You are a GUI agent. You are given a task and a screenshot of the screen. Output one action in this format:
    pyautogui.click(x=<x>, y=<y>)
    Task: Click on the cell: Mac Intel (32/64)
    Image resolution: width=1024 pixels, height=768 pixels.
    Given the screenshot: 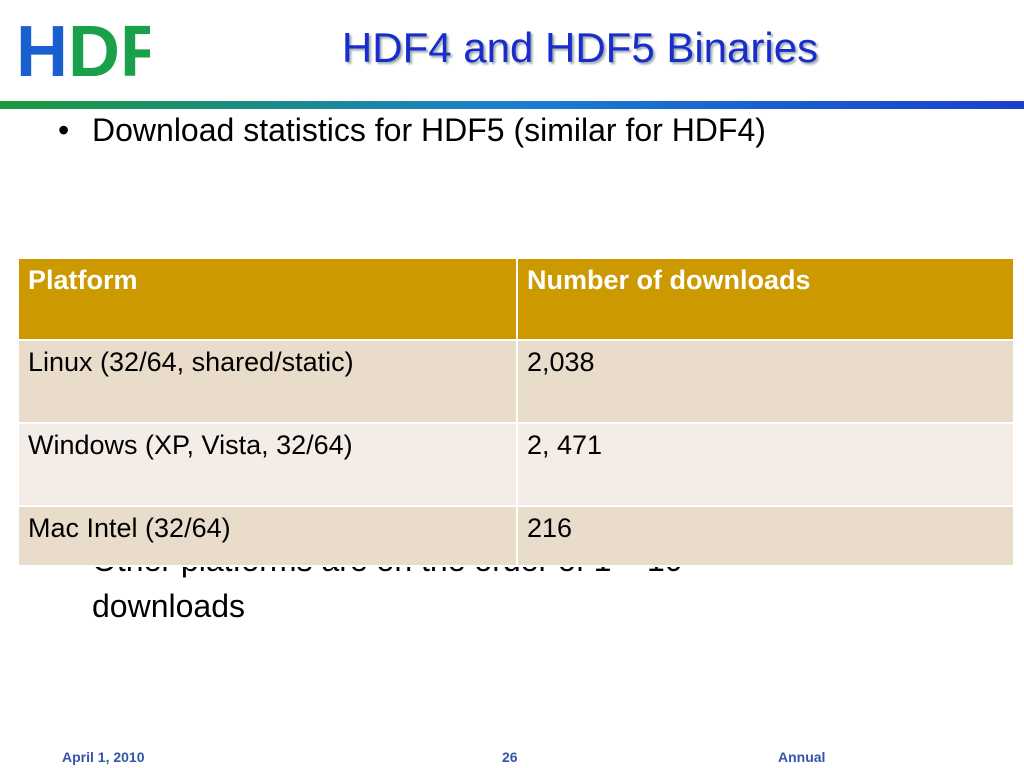 What is the action you would take?
    pyautogui.click(x=267, y=536)
    